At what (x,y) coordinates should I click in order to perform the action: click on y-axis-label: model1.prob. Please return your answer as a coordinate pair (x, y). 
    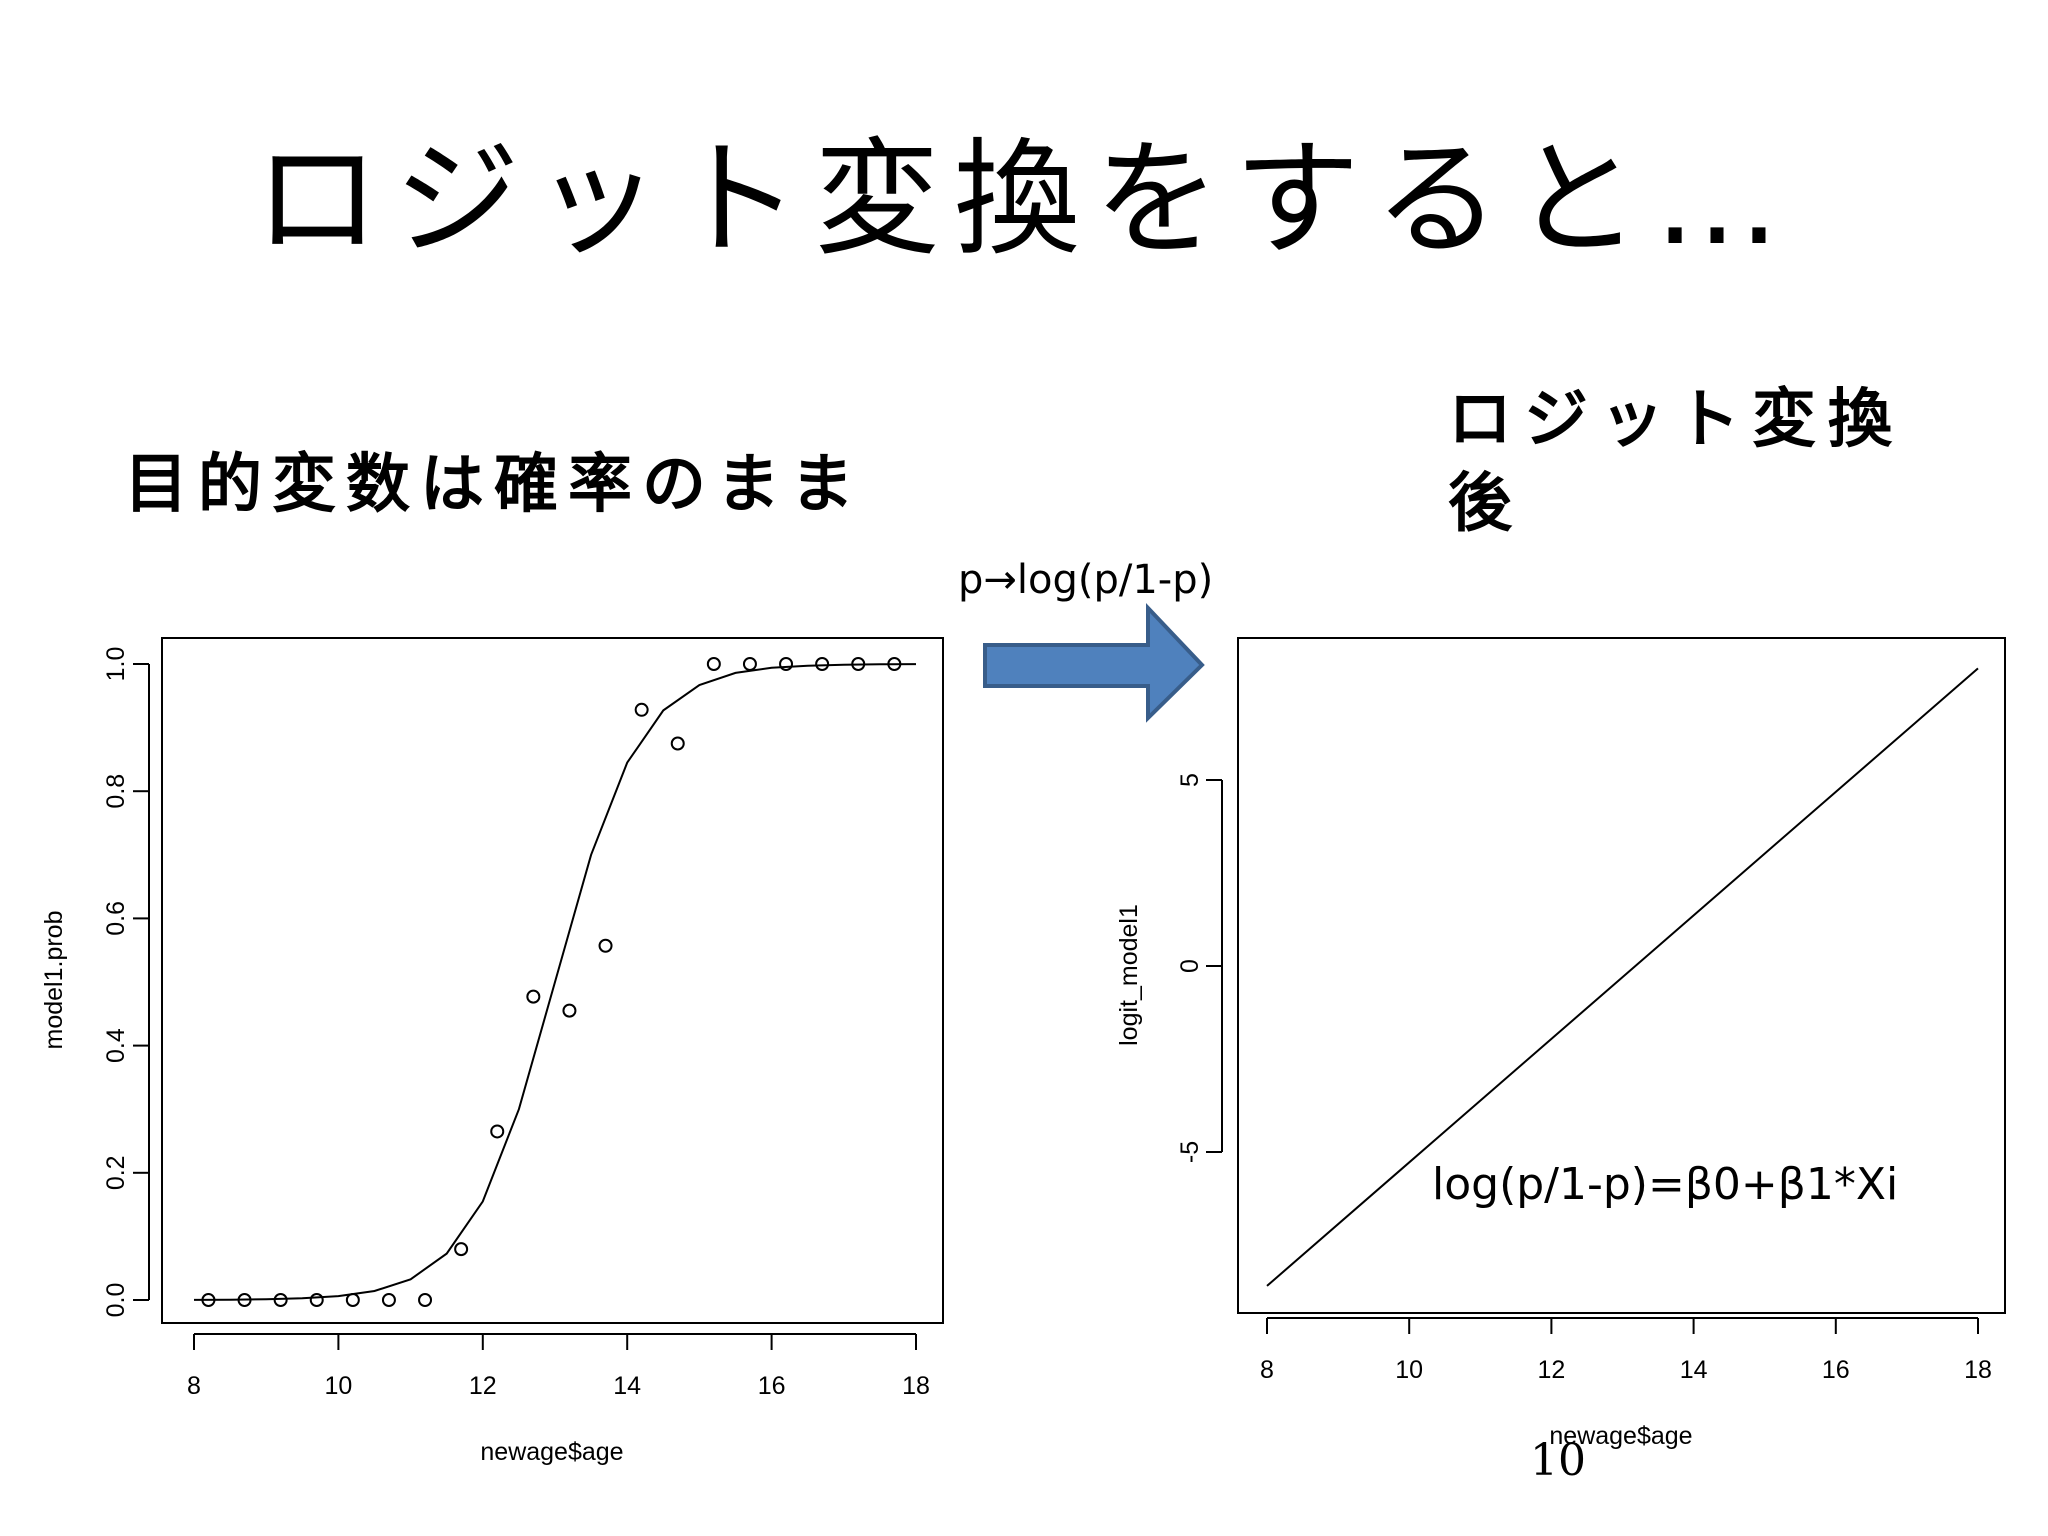
    Looking at the image, I should click on (54, 980).